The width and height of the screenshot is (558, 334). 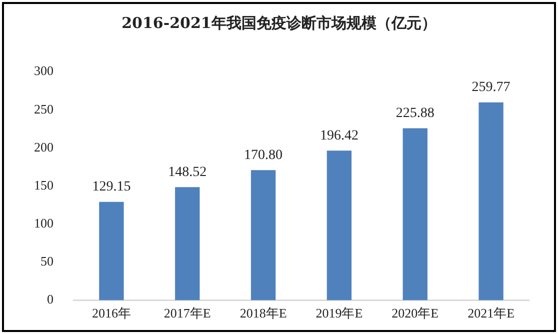 What do you see at coordinates (44, 108) in the screenshot?
I see `y-tick-label: 250` at bounding box center [44, 108].